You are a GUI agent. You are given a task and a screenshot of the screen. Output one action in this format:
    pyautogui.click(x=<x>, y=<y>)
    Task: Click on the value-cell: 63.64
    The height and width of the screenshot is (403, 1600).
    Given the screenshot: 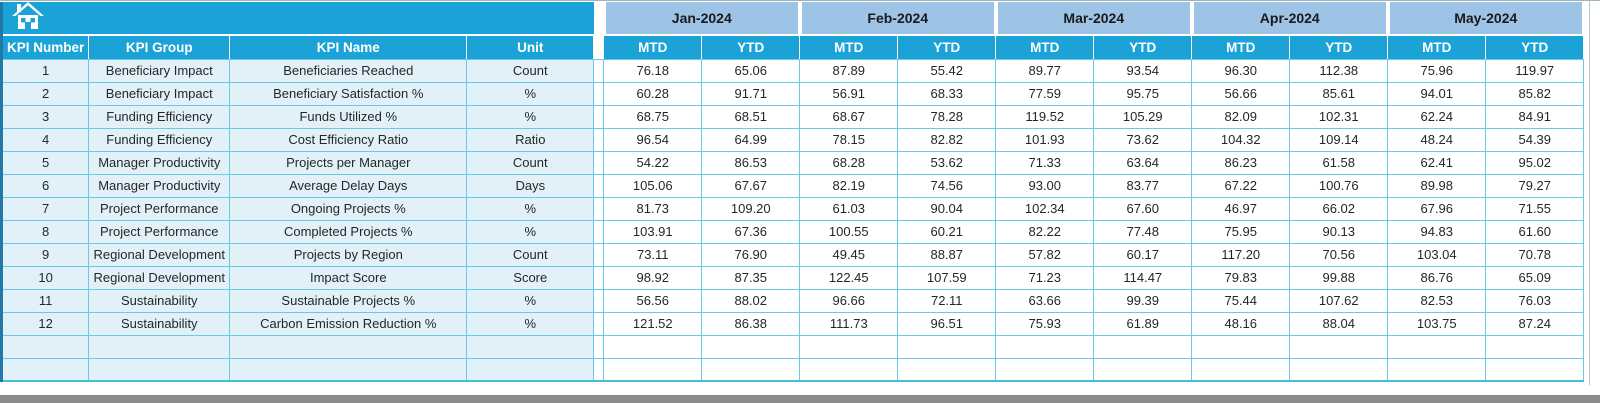 What is the action you would take?
    pyautogui.click(x=1143, y=162)
    